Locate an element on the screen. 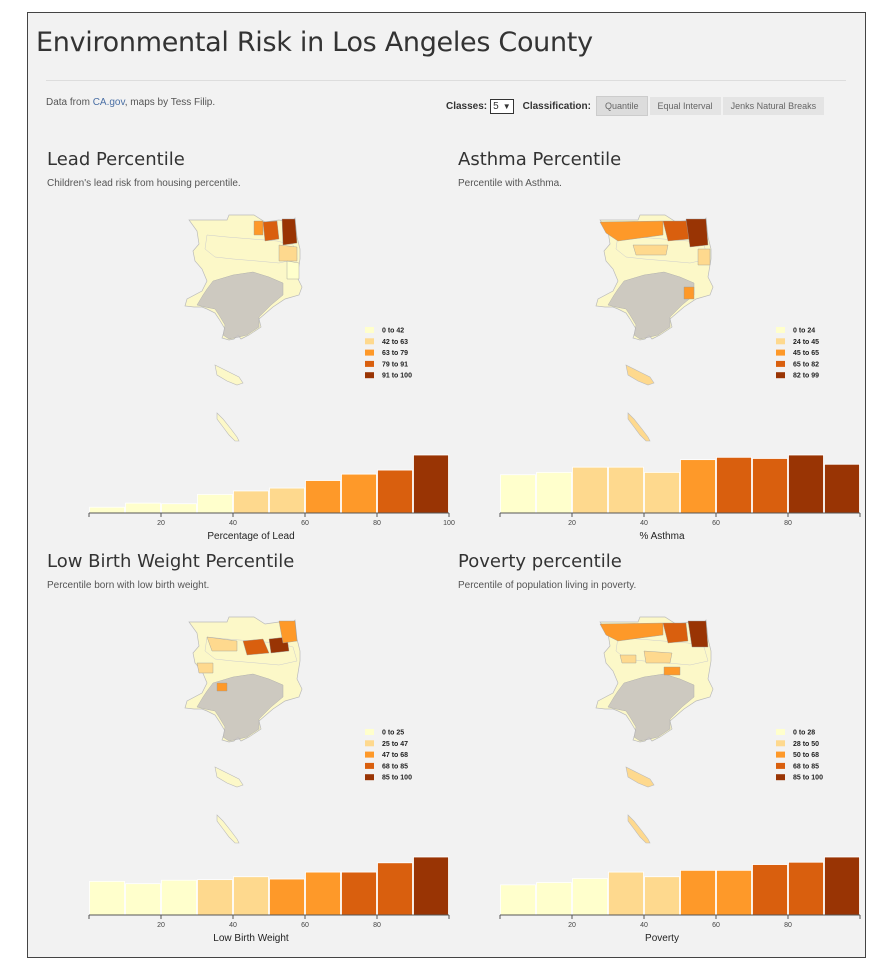 Image resolution: width=882 pixels, height=969 pixels. credit-suffix: , maps by Tess Filip. is located at coordinates (170, 102).